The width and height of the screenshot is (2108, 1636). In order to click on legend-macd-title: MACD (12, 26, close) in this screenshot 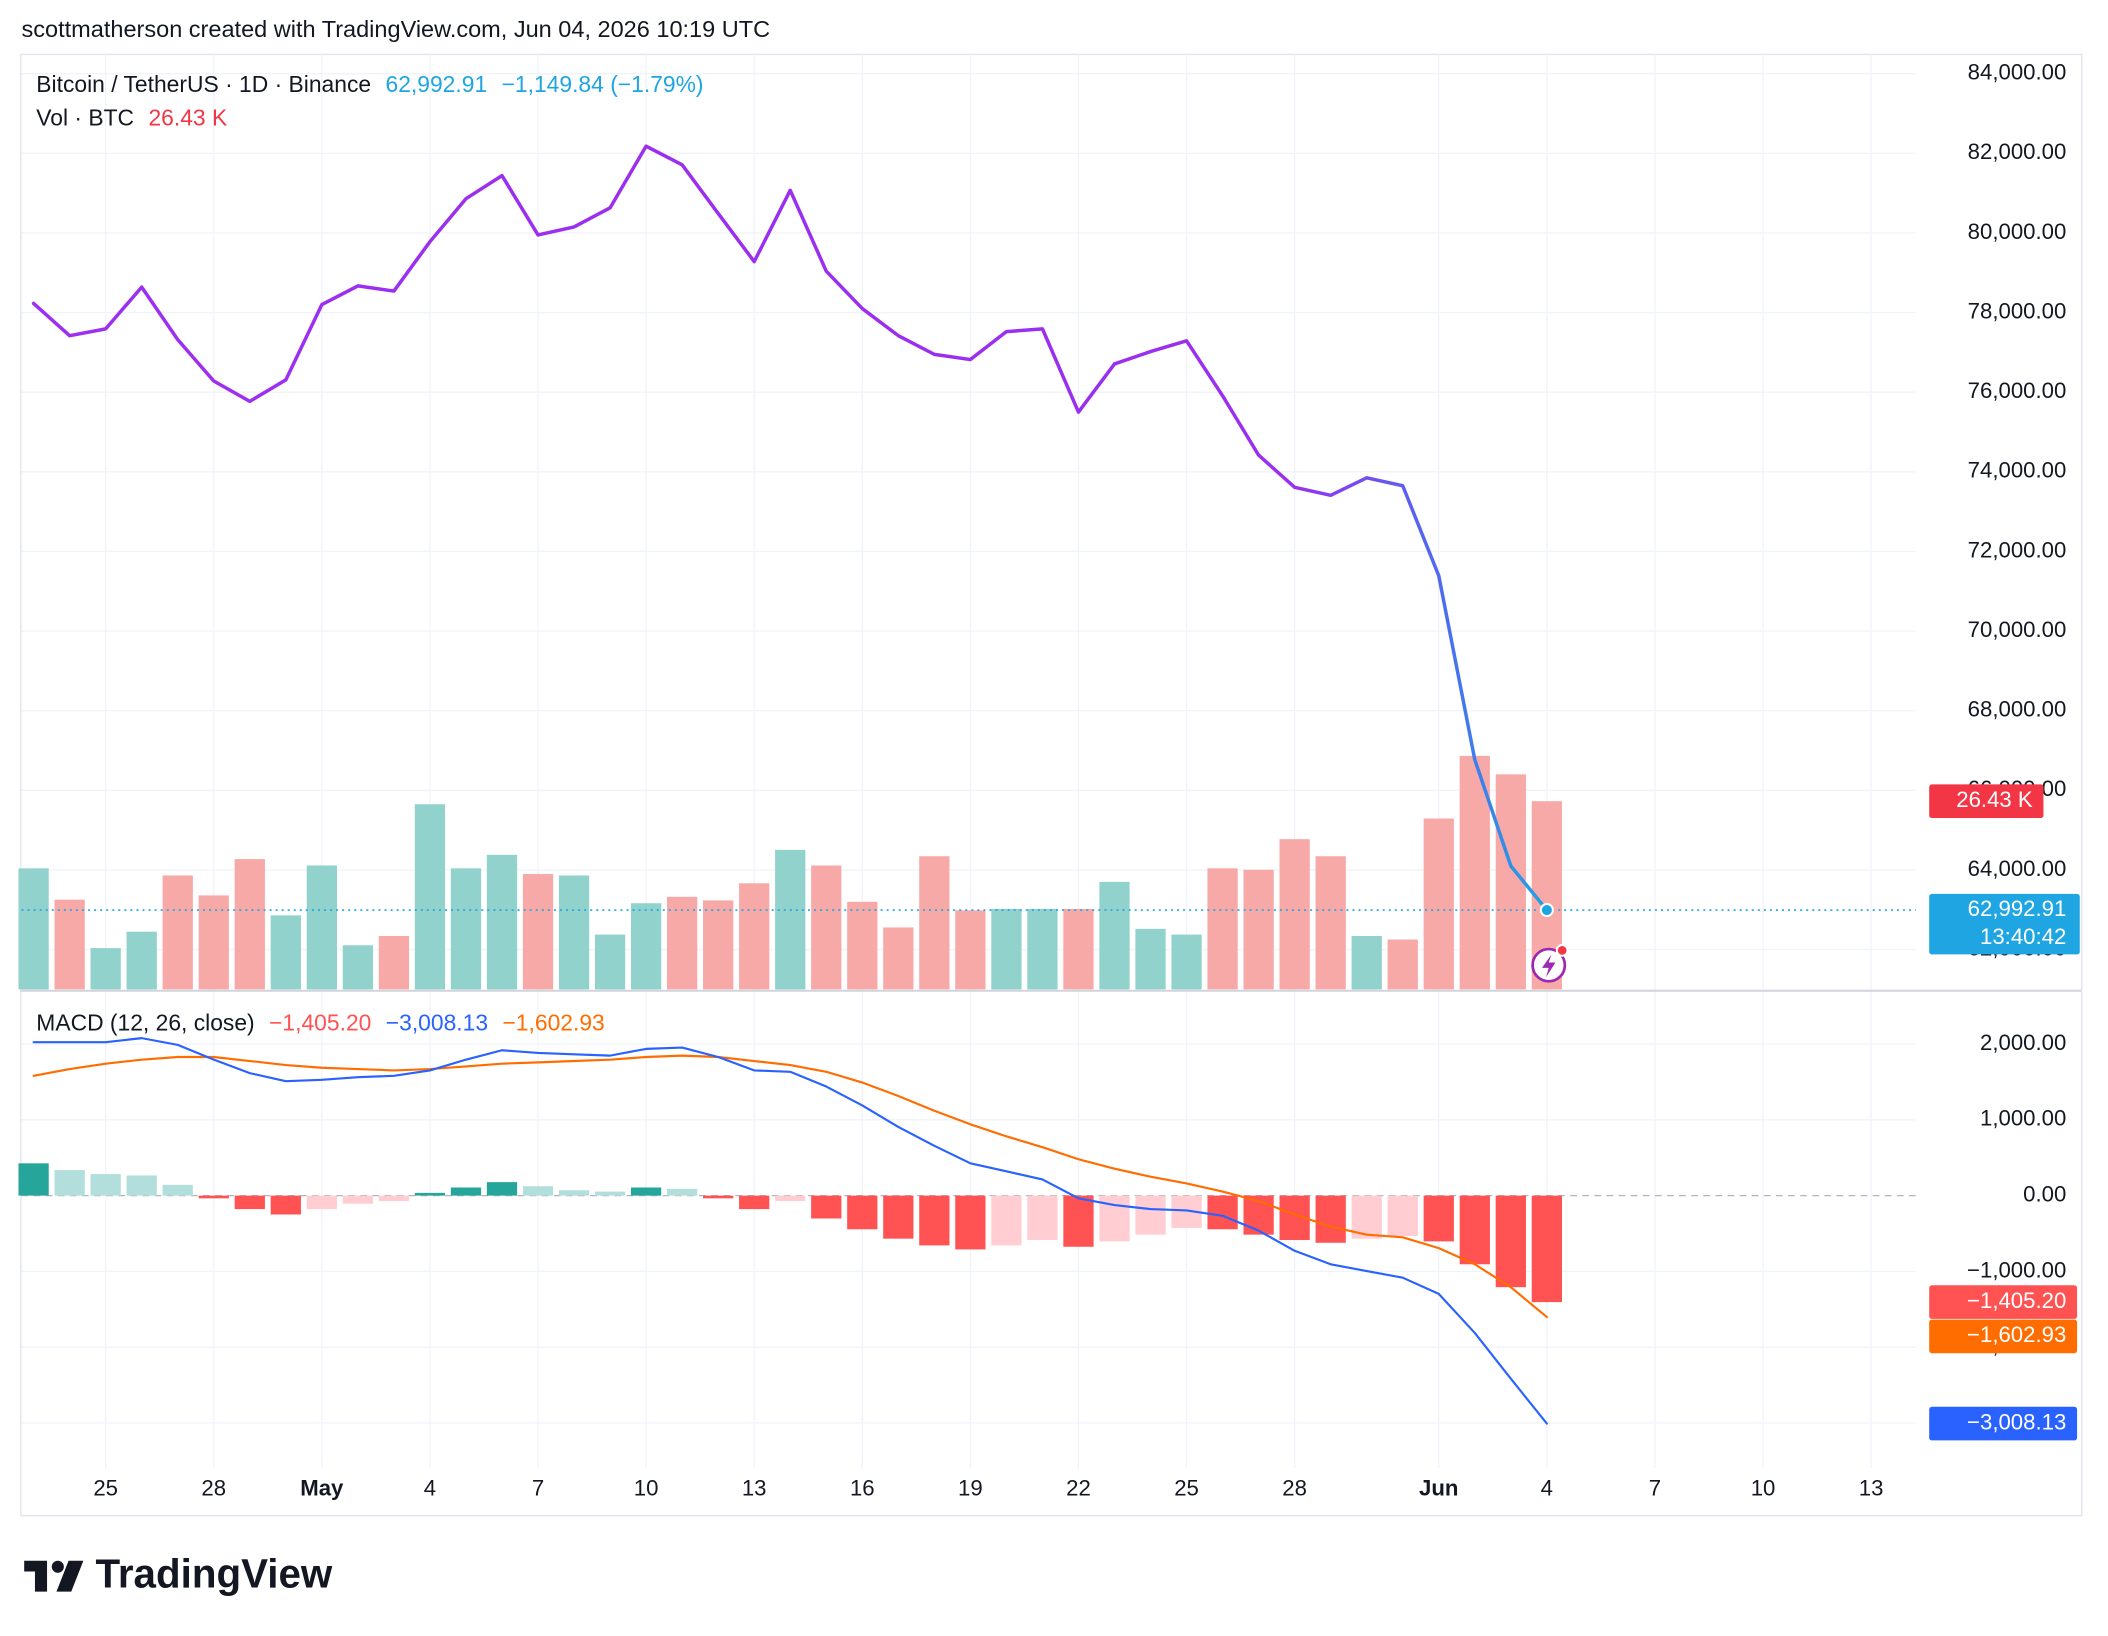, I will do `click(145, 1022)`.